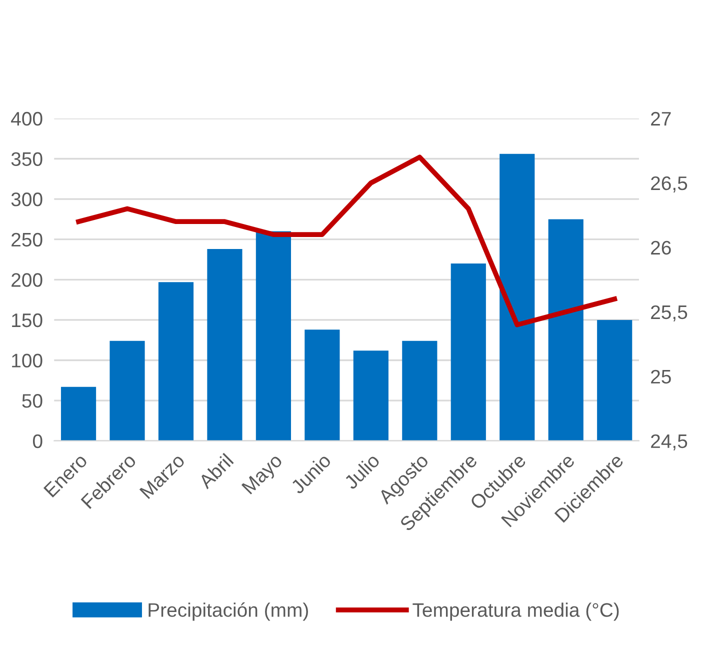  What do you see at coordinates (26, 199) in the screenshot?
I see `y-tick-label: 300` at bounding box center [26, 199].